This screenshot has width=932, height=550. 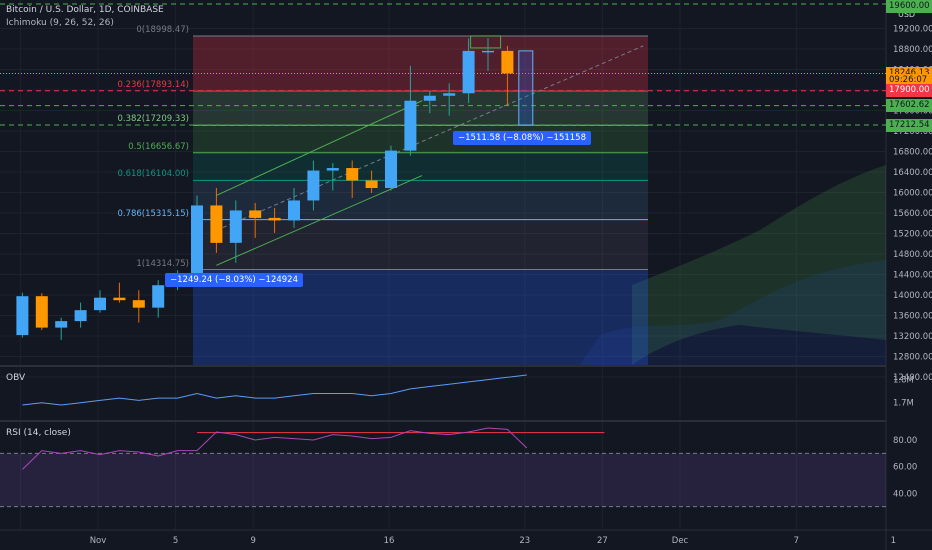 What do you see at coordinates (234, 280) in the screenshot?
I see `measure-label-1: −1249.24 (−8.03%) −124924` at bounding box center [234, 280].